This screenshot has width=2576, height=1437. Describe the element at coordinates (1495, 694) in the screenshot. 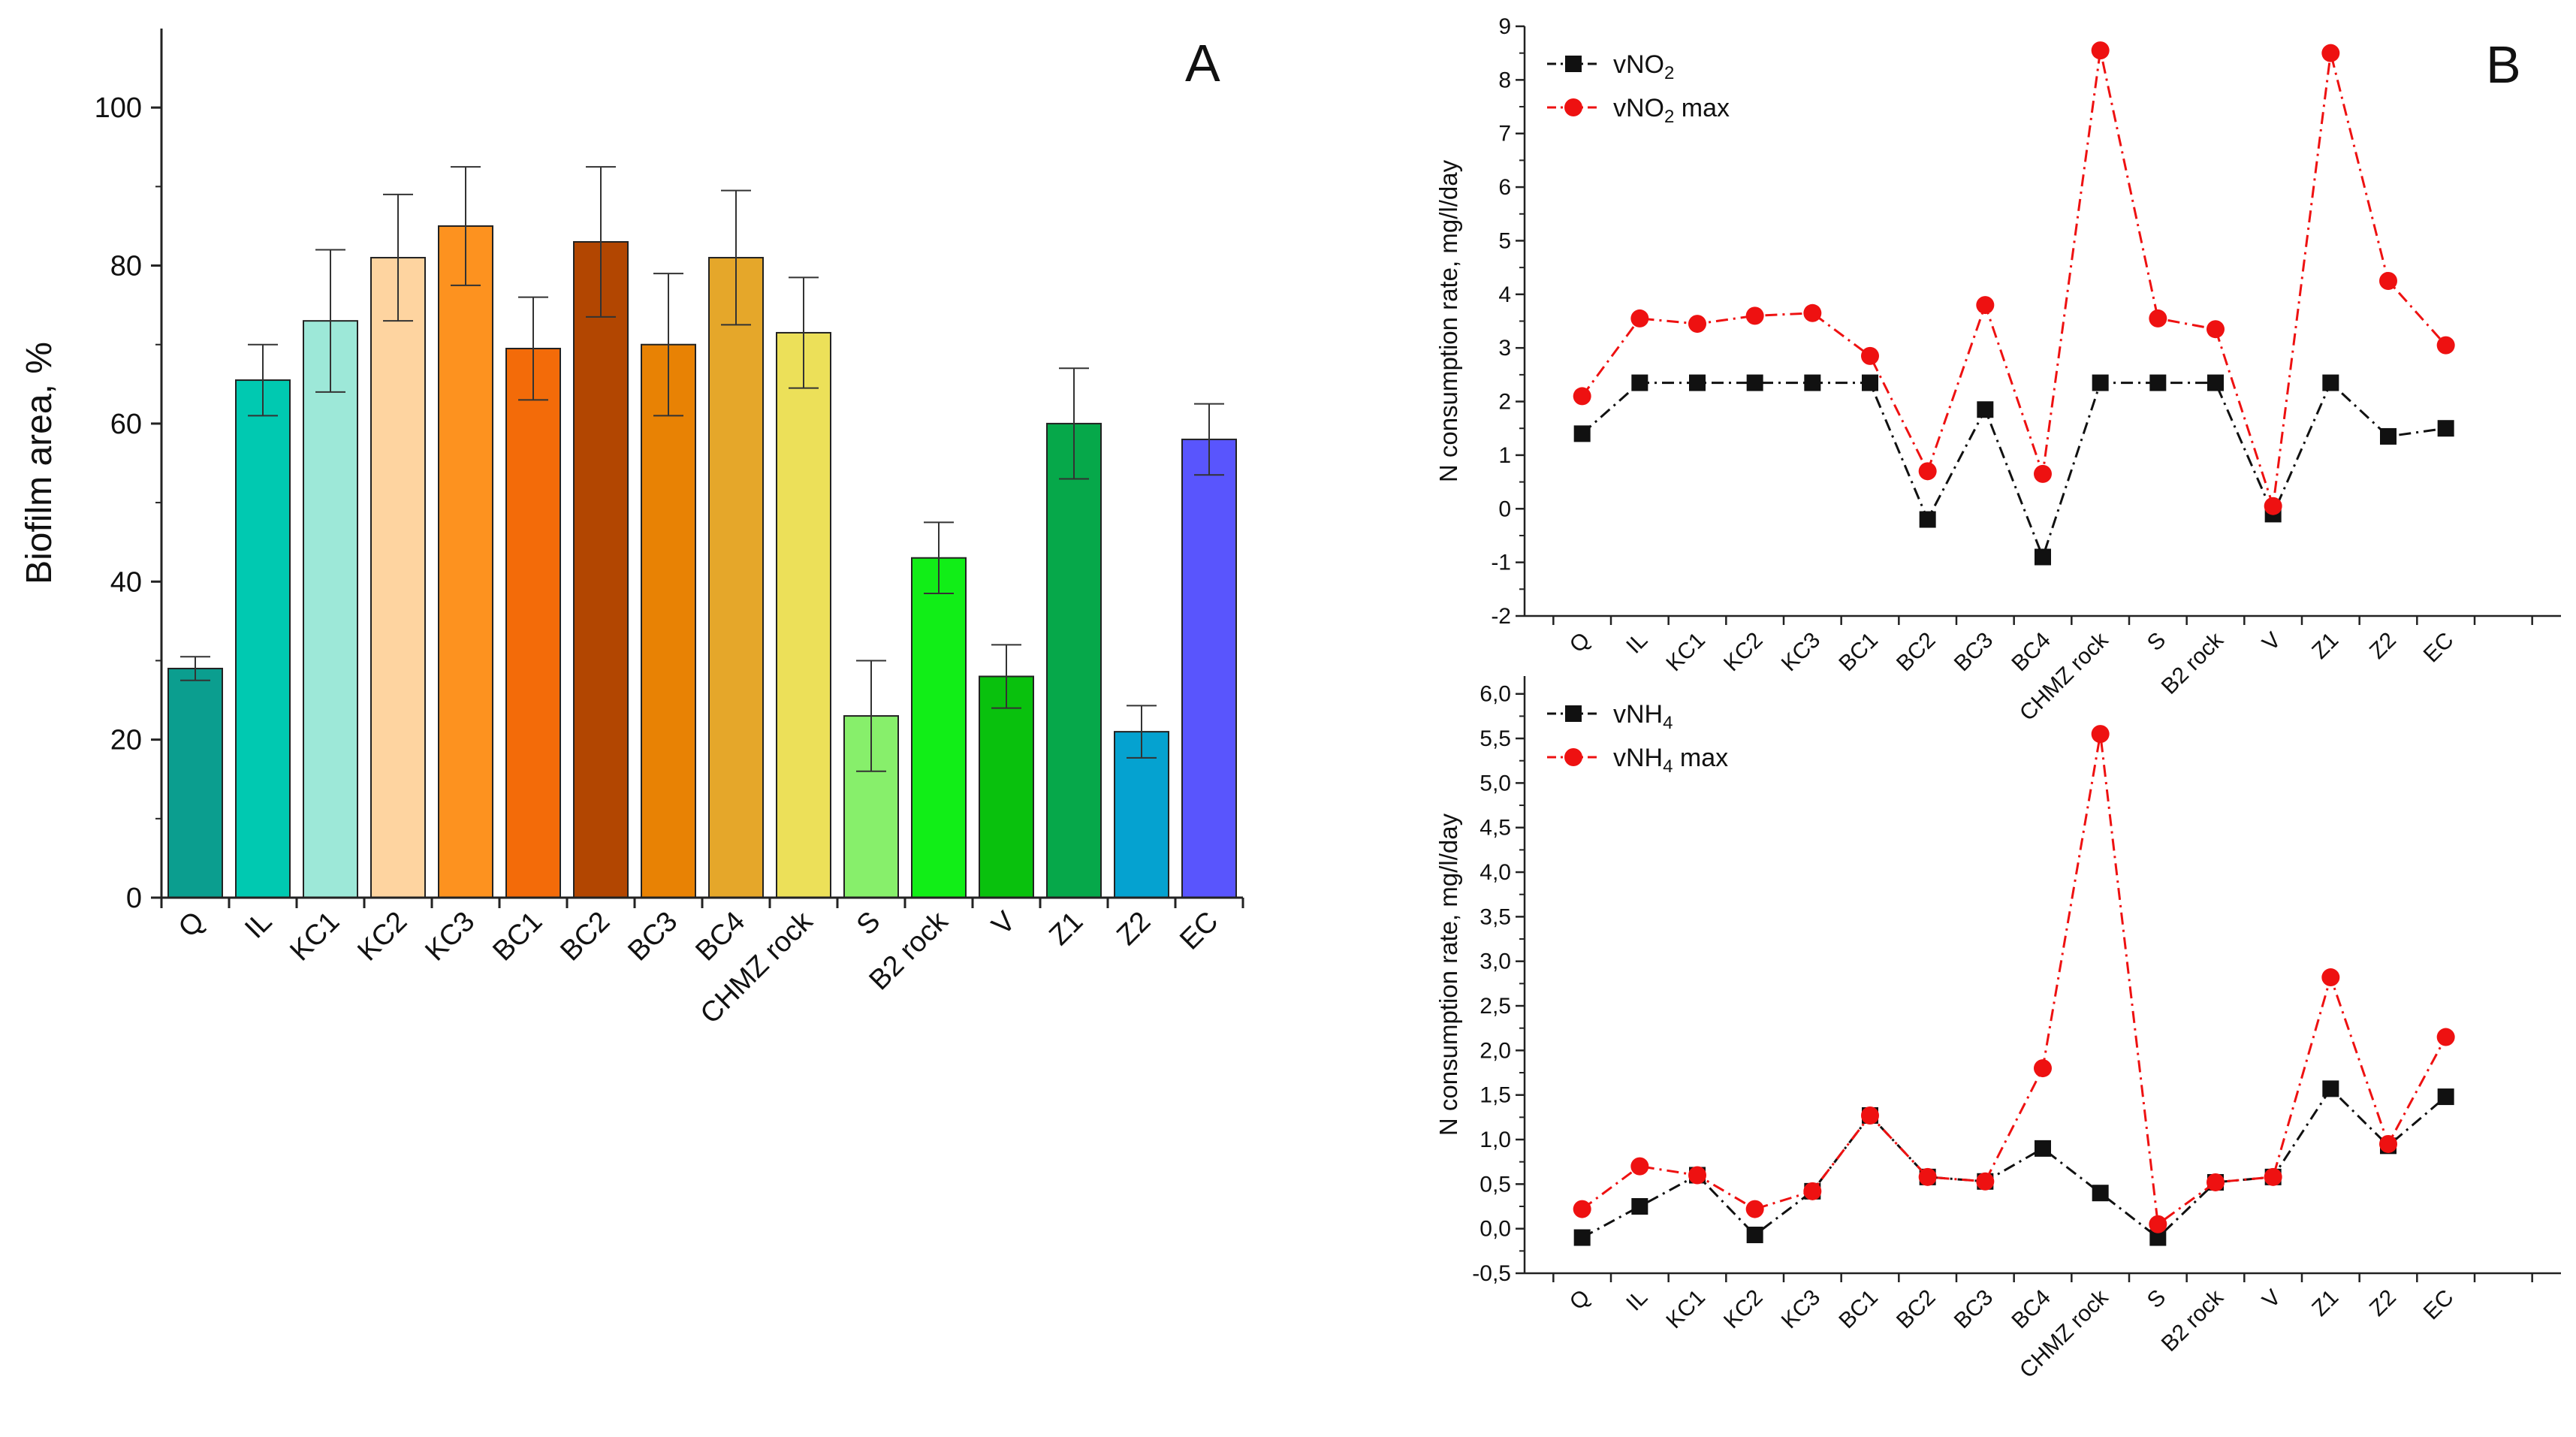

I see `y-tick-label: 6,0` at that location.